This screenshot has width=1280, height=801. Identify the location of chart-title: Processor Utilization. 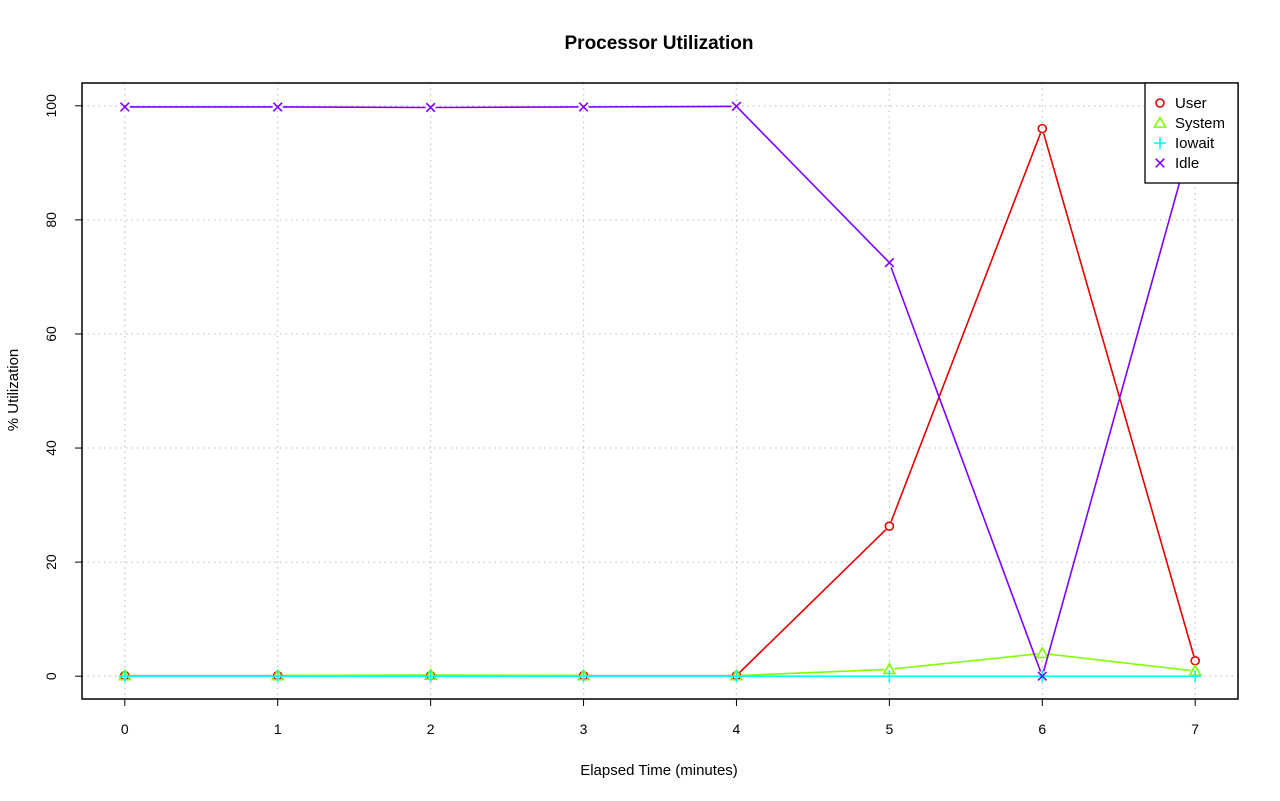
(659, 43).